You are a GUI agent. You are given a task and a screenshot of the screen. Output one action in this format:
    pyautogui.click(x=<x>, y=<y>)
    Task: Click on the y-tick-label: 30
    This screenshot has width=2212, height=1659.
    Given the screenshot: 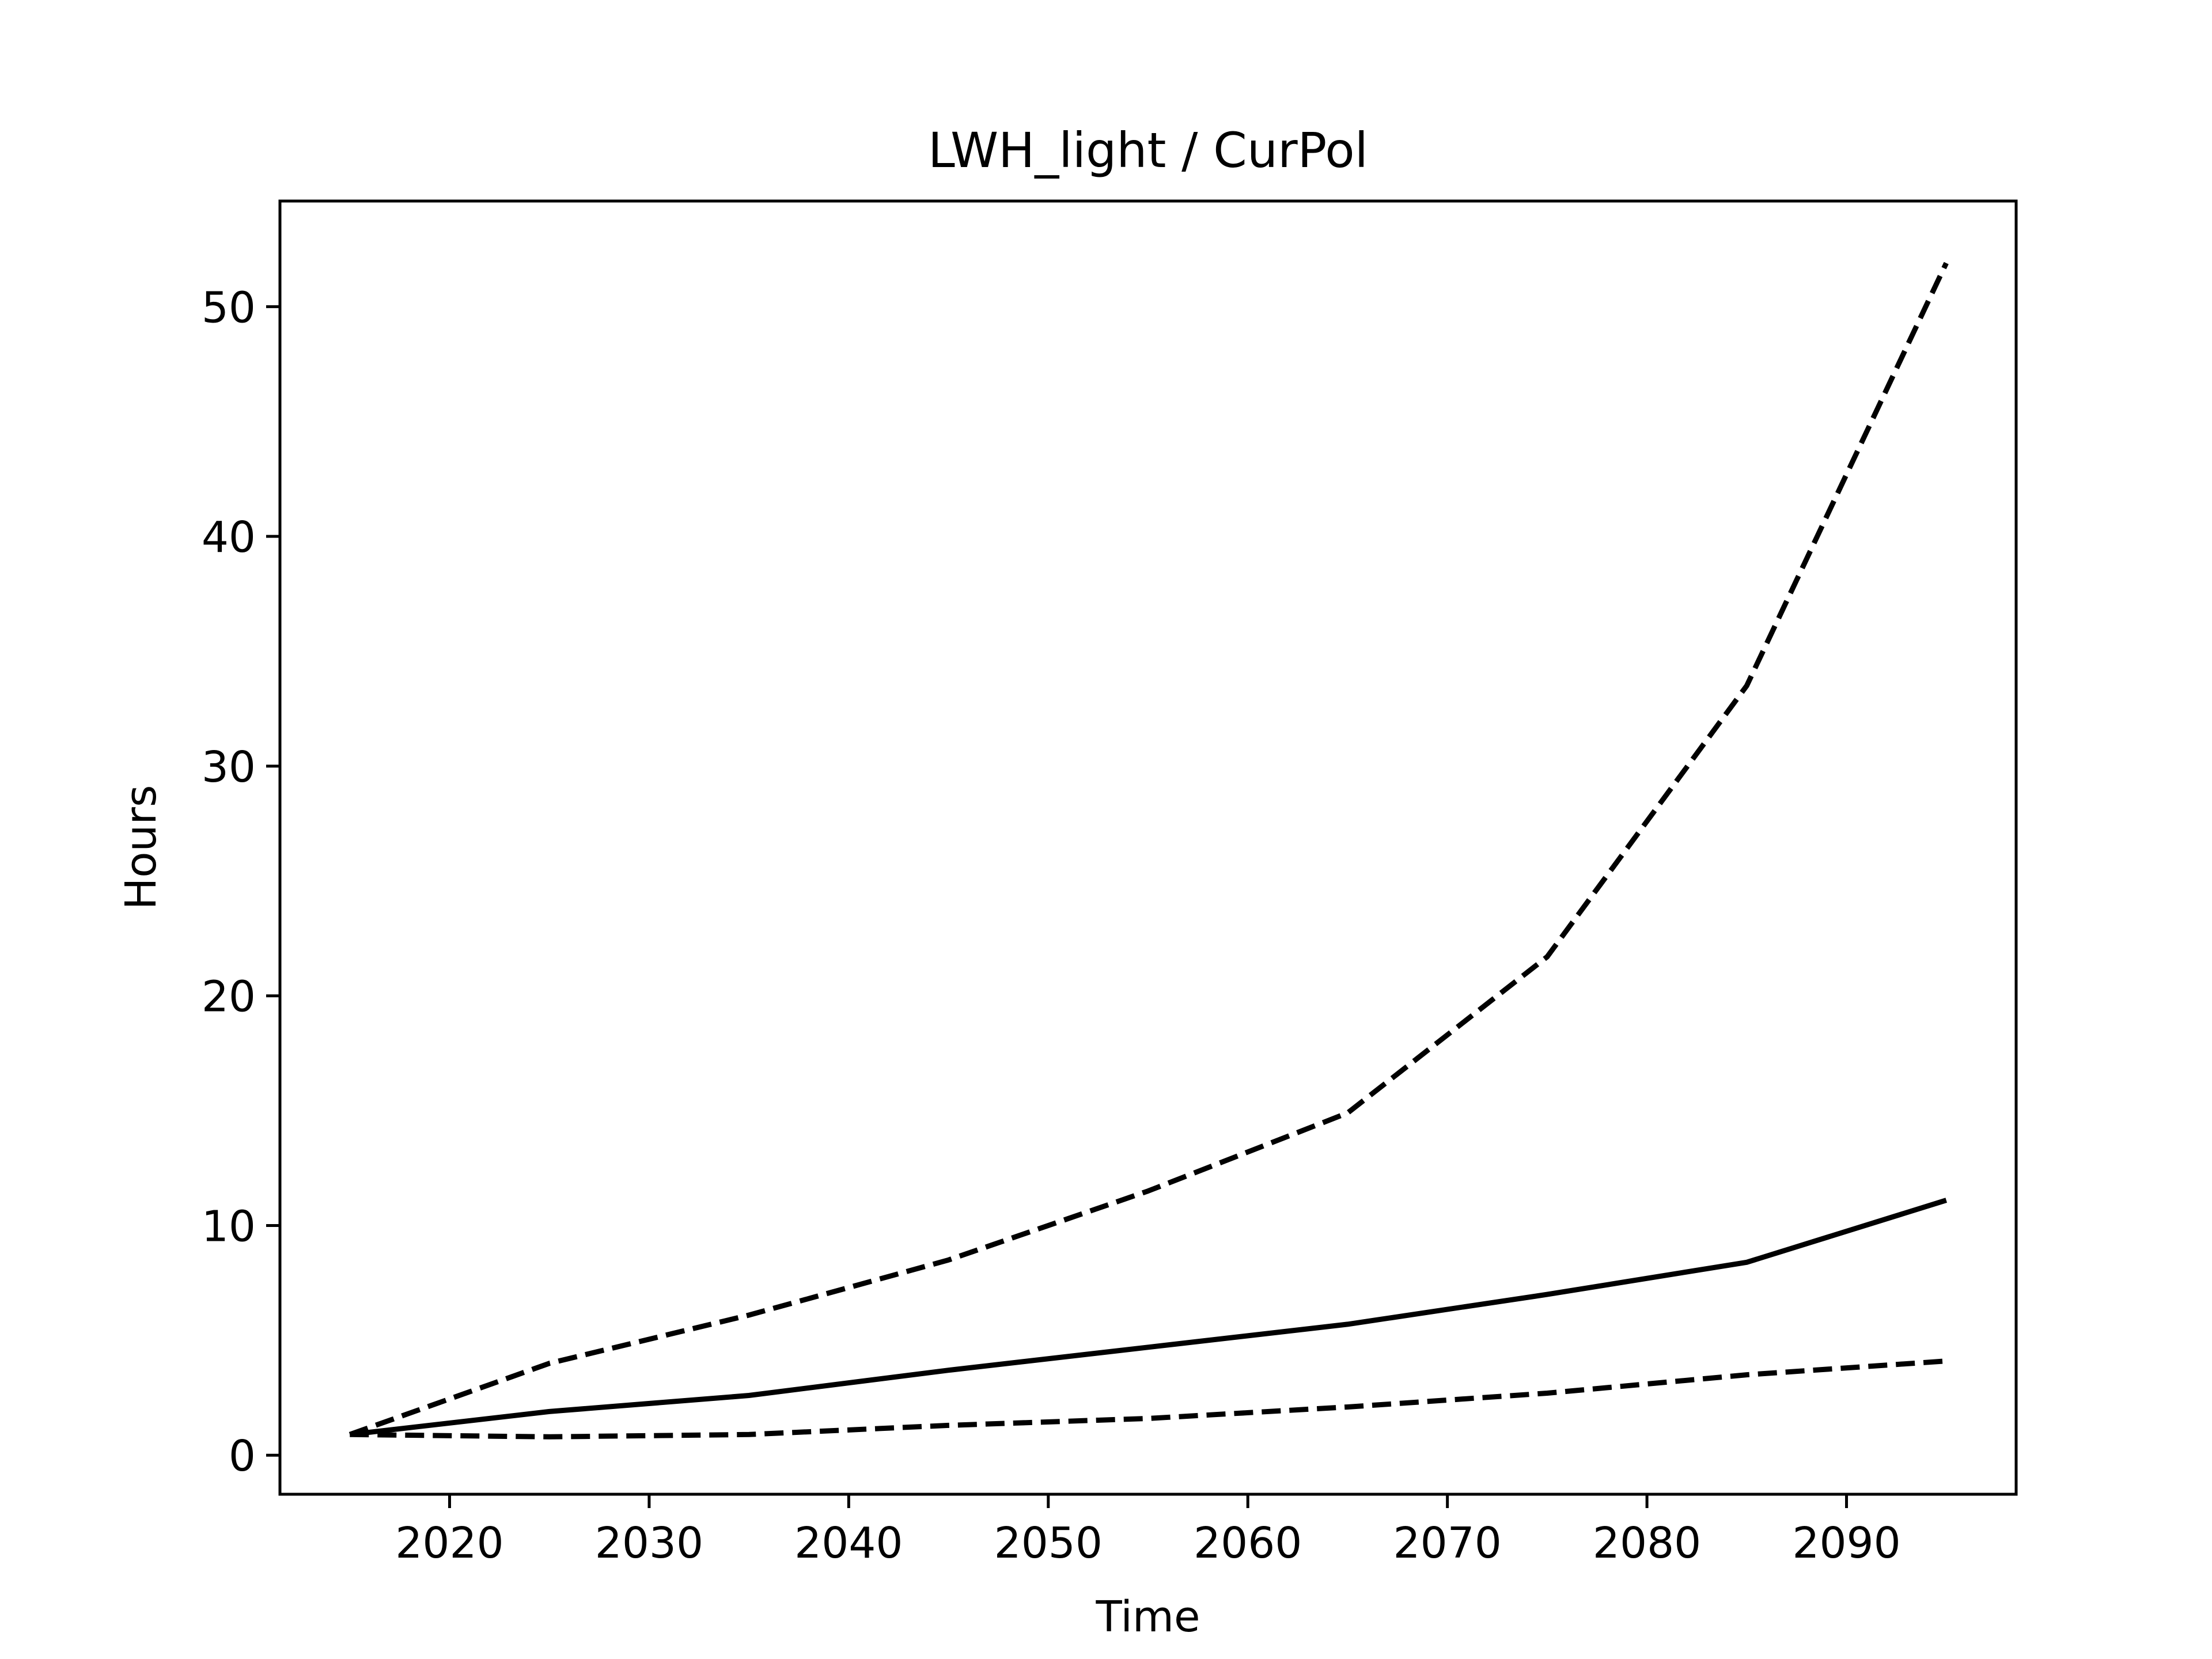 What is the action you would take?
    pyautogui.click(x=229, y=767)
    